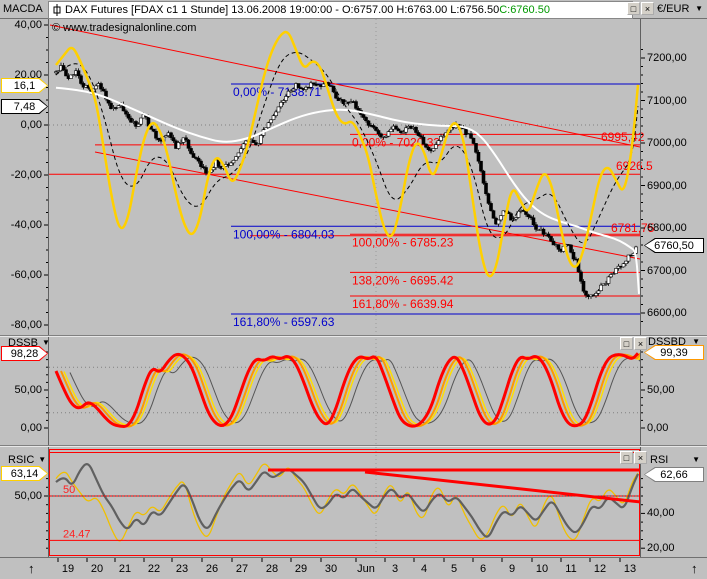  What do you see at coordinates (354, 390) in the screenshot?
I see `dssb-slow-line` at bounding box center [354, 390].